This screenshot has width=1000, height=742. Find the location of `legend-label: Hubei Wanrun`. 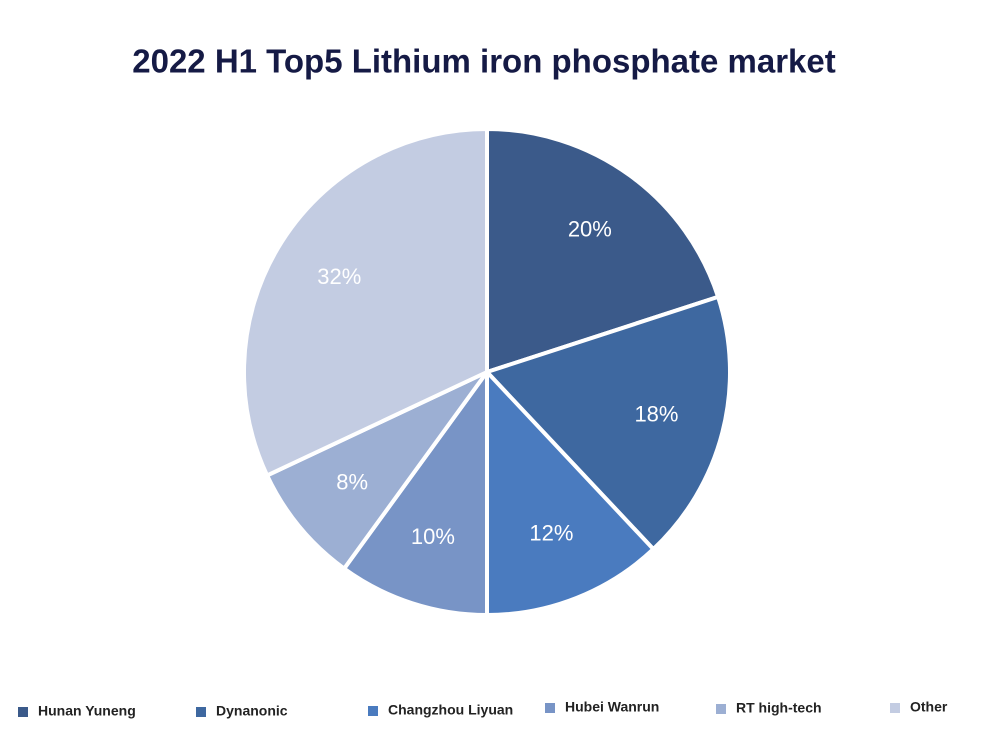

legend-label: Hubei Wanrun is located at coordinates (612, 707).